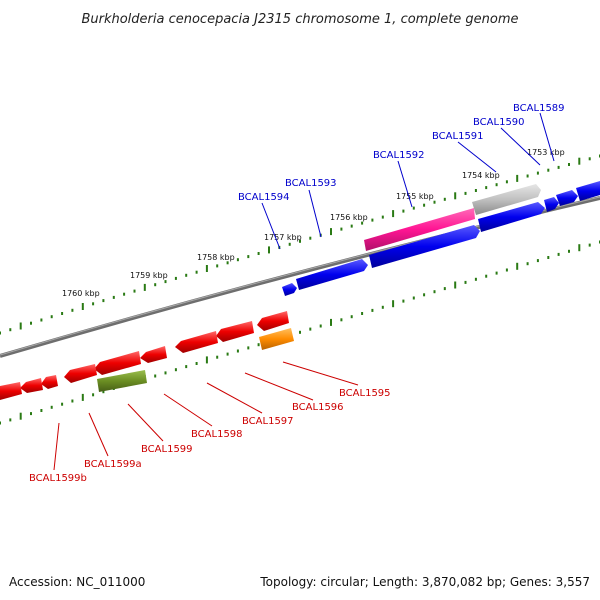 Image resolution: width=600 pixels, height=600 pixels. Describe the element at coordinates (283, 237) in the screenshot. I see `tick-label-1757: 1757 kbp` at that location.